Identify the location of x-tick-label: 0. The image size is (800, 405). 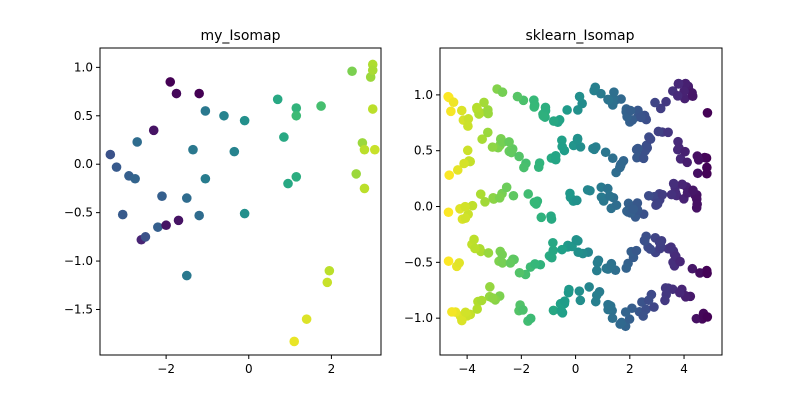
(576, 369).